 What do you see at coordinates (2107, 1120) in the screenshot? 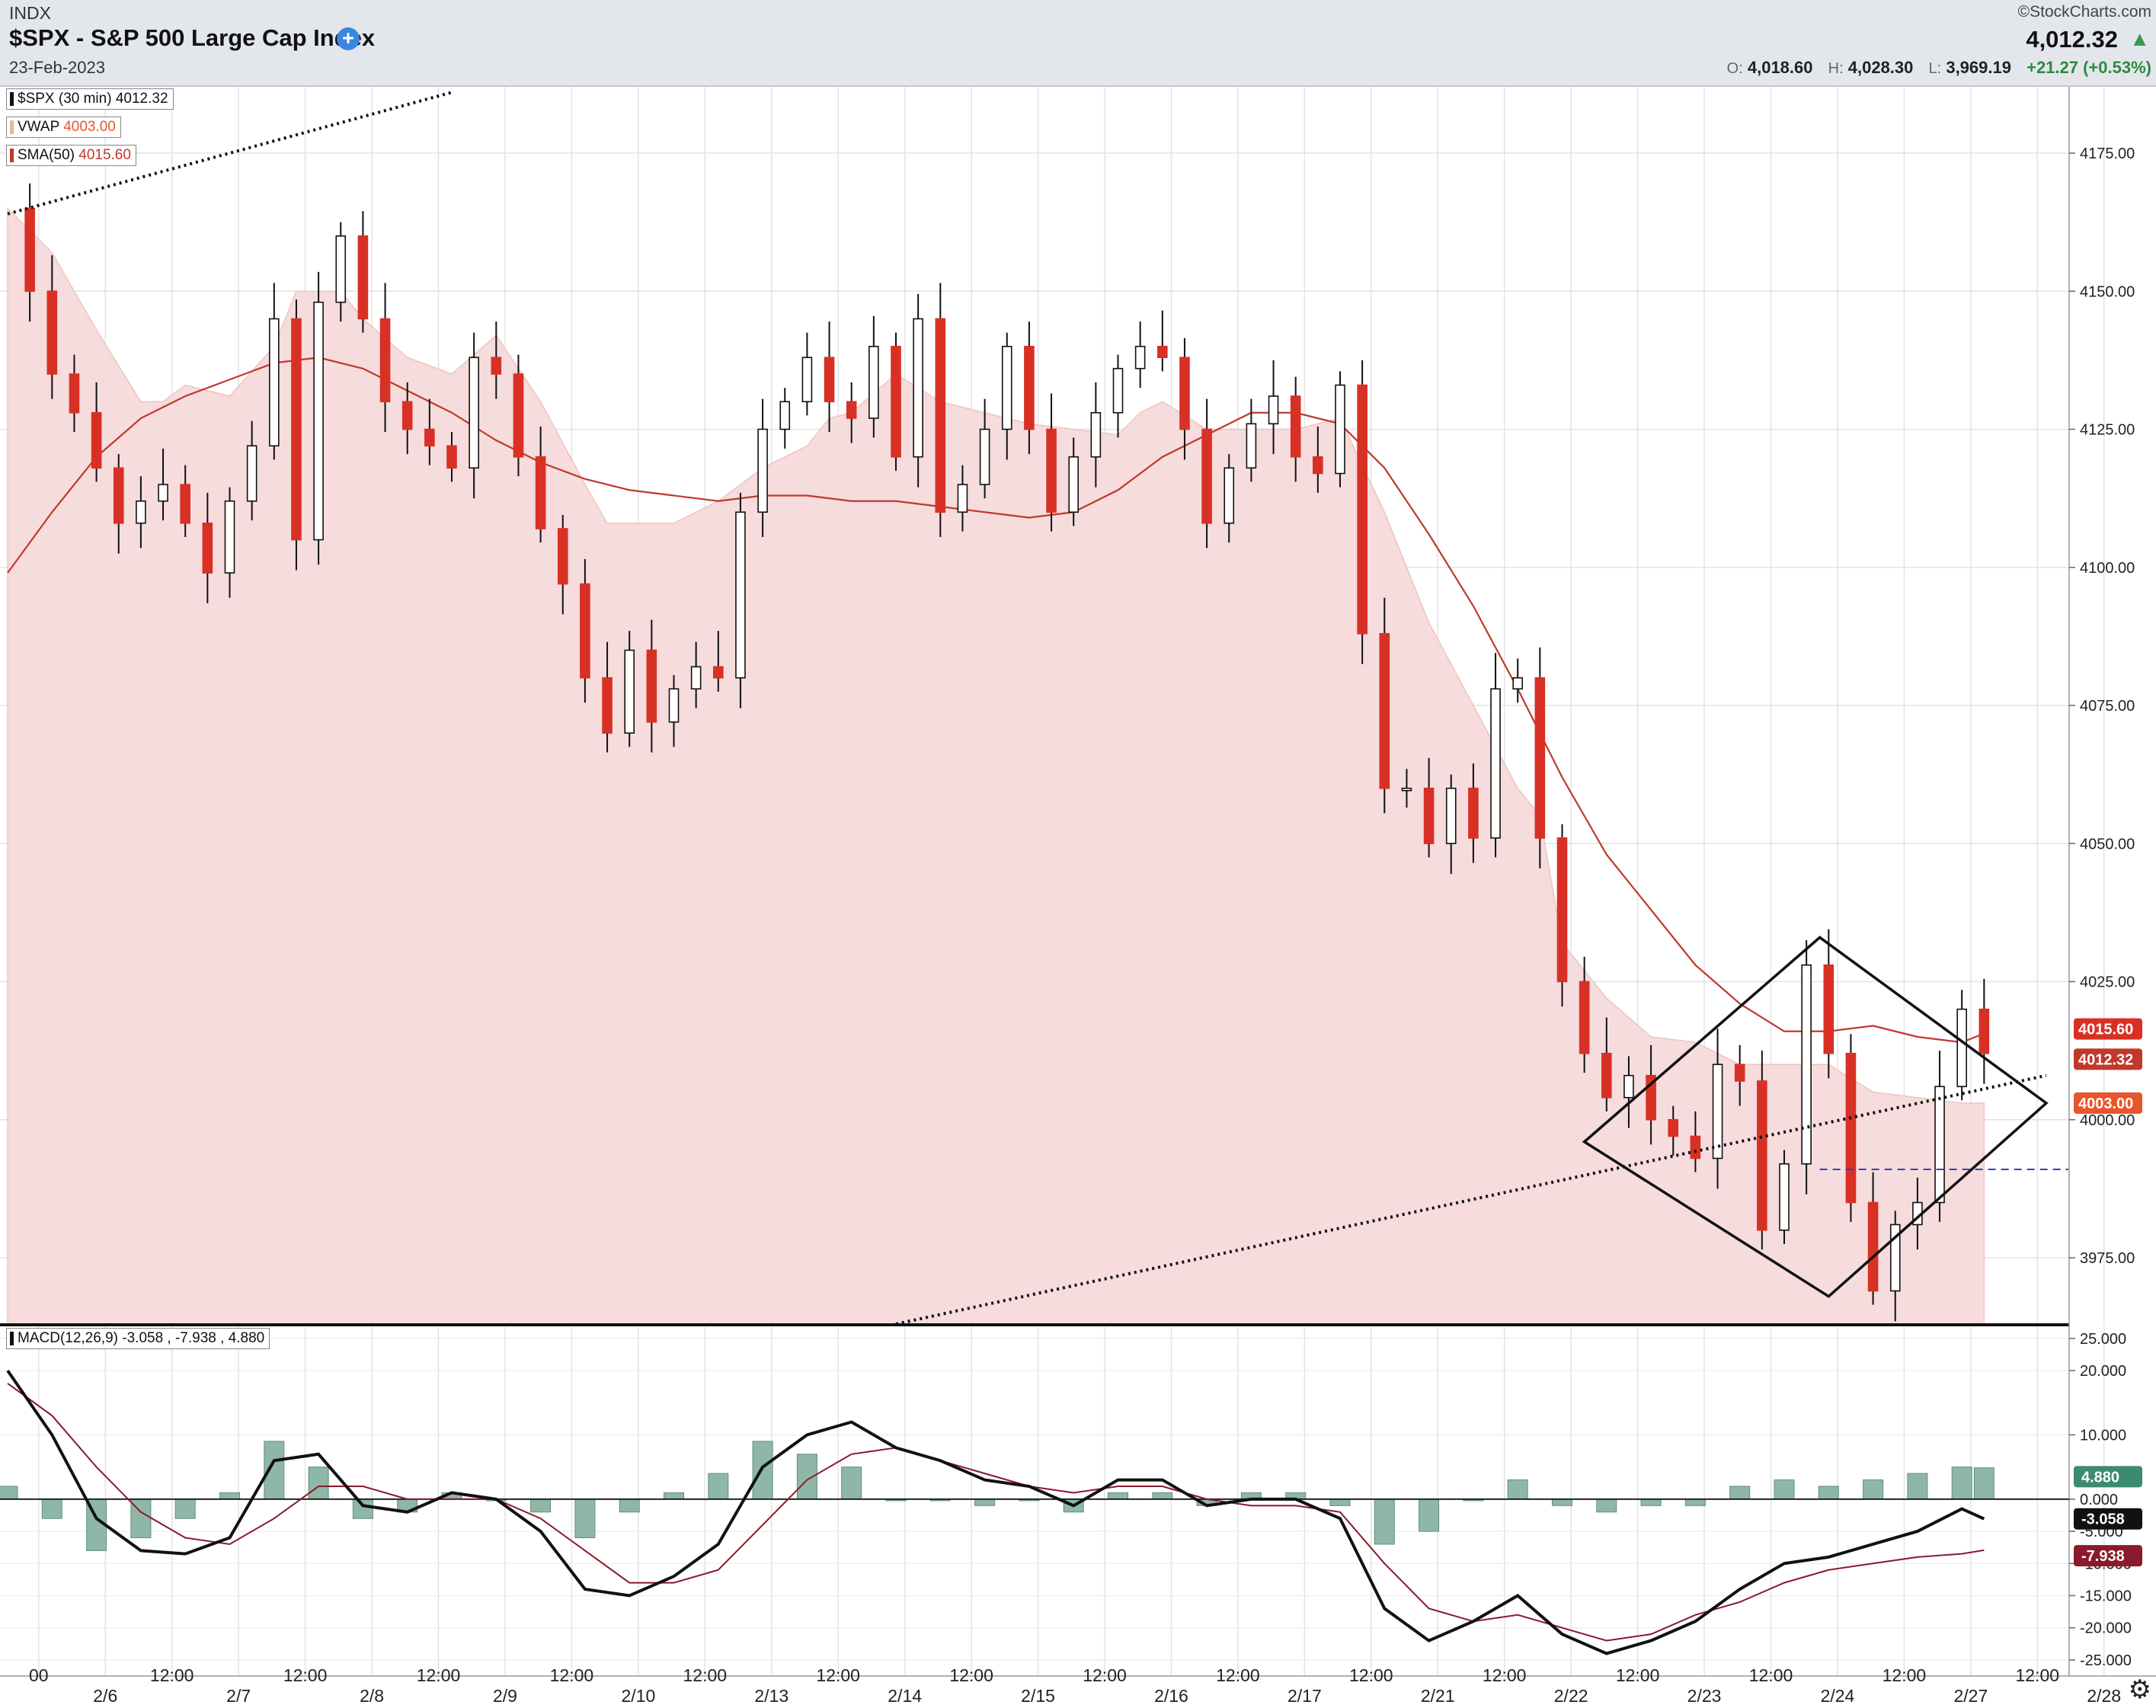
I see `y-tick-label: 4000.00` at bounding box center [2107, 1120].